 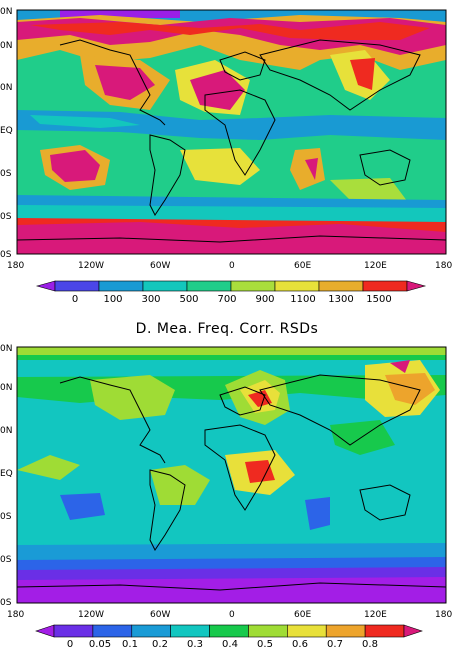 I want to click on top-lon-labels: 180 120W 60W 0 60E 120E 180, so click(x=229, y=266).